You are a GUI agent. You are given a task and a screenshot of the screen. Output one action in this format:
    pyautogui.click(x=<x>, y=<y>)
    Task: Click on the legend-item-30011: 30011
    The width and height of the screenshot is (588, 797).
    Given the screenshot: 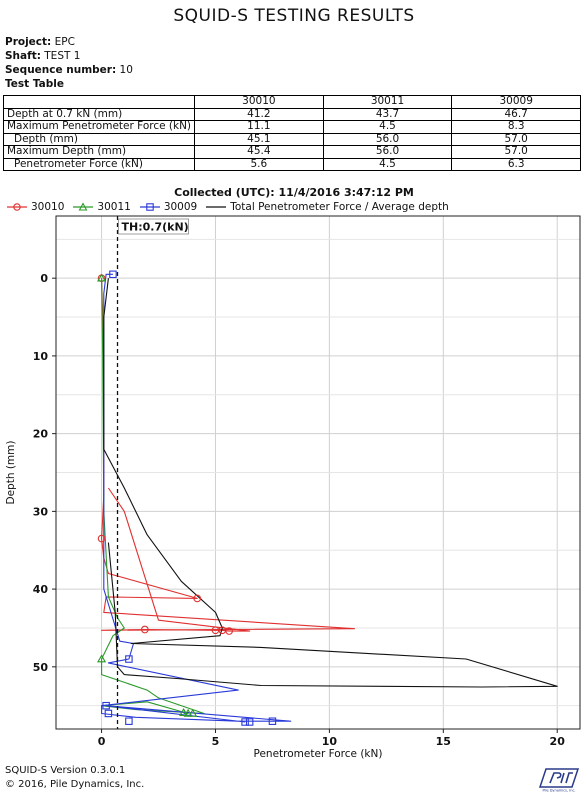 What is the action you would take?
    pyautogui.click(x=101, y=207)
    